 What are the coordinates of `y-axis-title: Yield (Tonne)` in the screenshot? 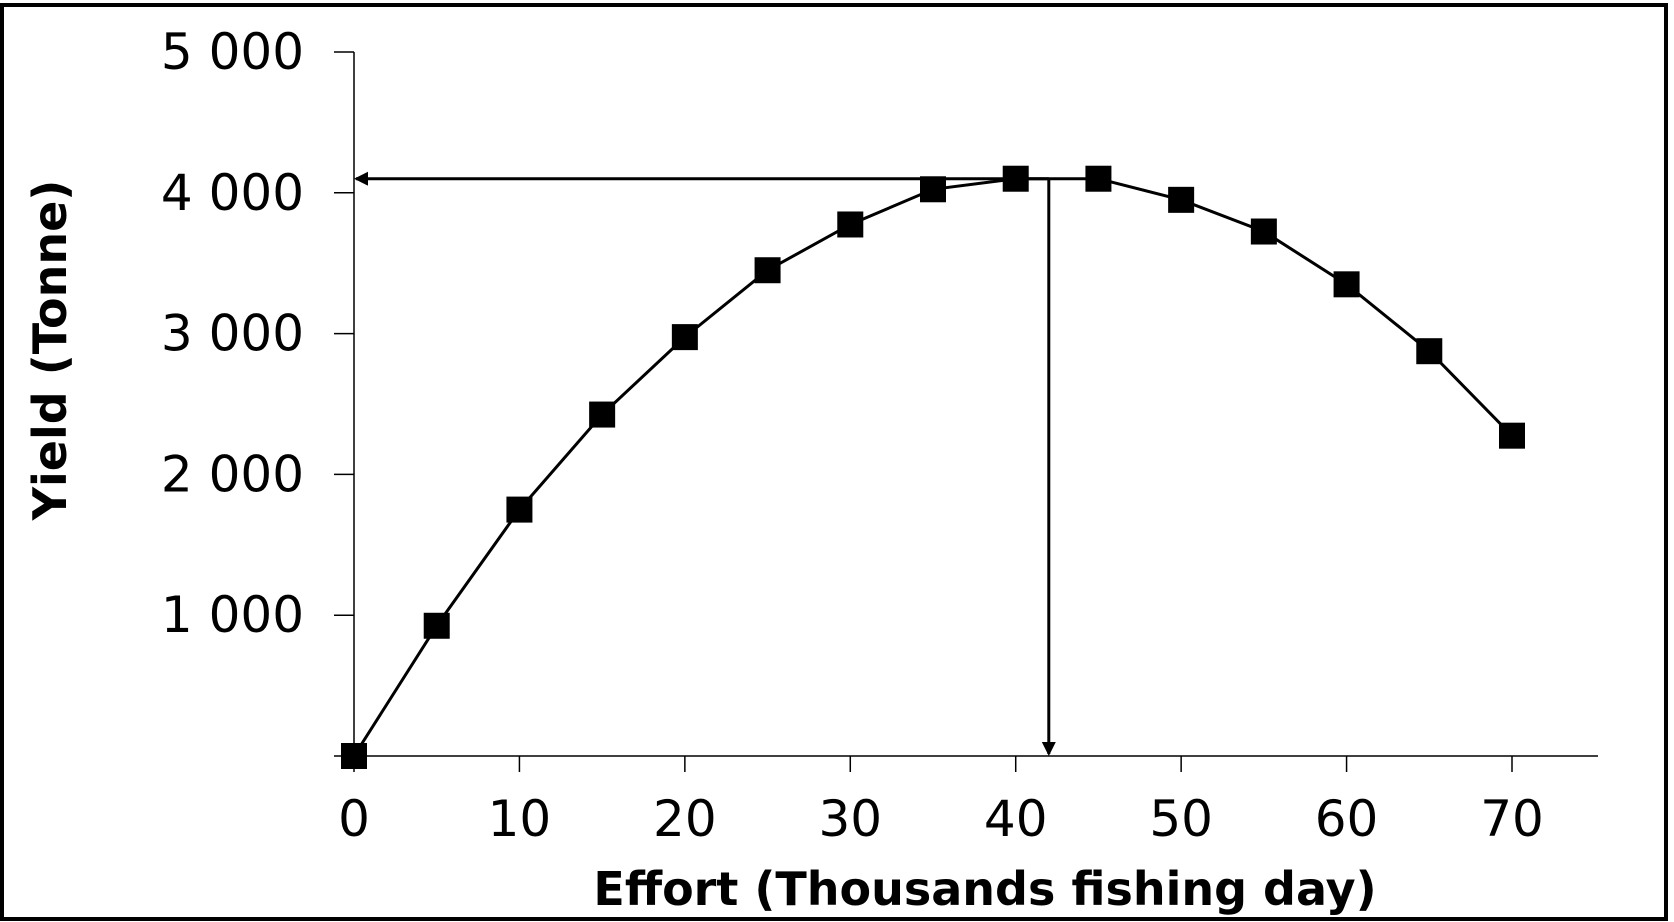 It's located at (50, 351).